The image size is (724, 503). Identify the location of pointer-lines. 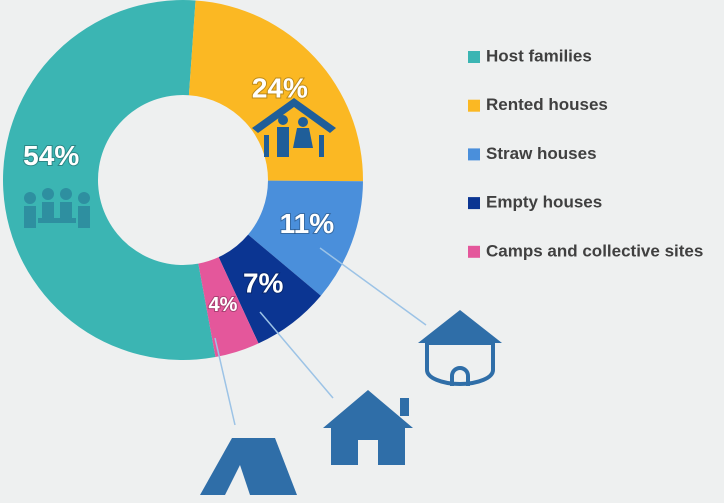
(320, 336).